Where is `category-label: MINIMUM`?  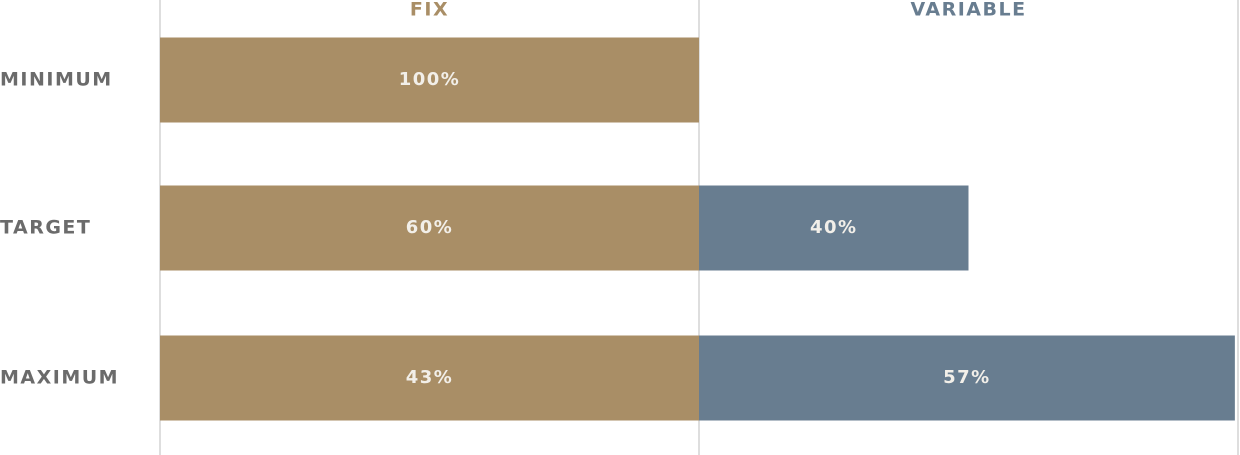
category-label: MINIMUM is located at coordinates (56, 80).